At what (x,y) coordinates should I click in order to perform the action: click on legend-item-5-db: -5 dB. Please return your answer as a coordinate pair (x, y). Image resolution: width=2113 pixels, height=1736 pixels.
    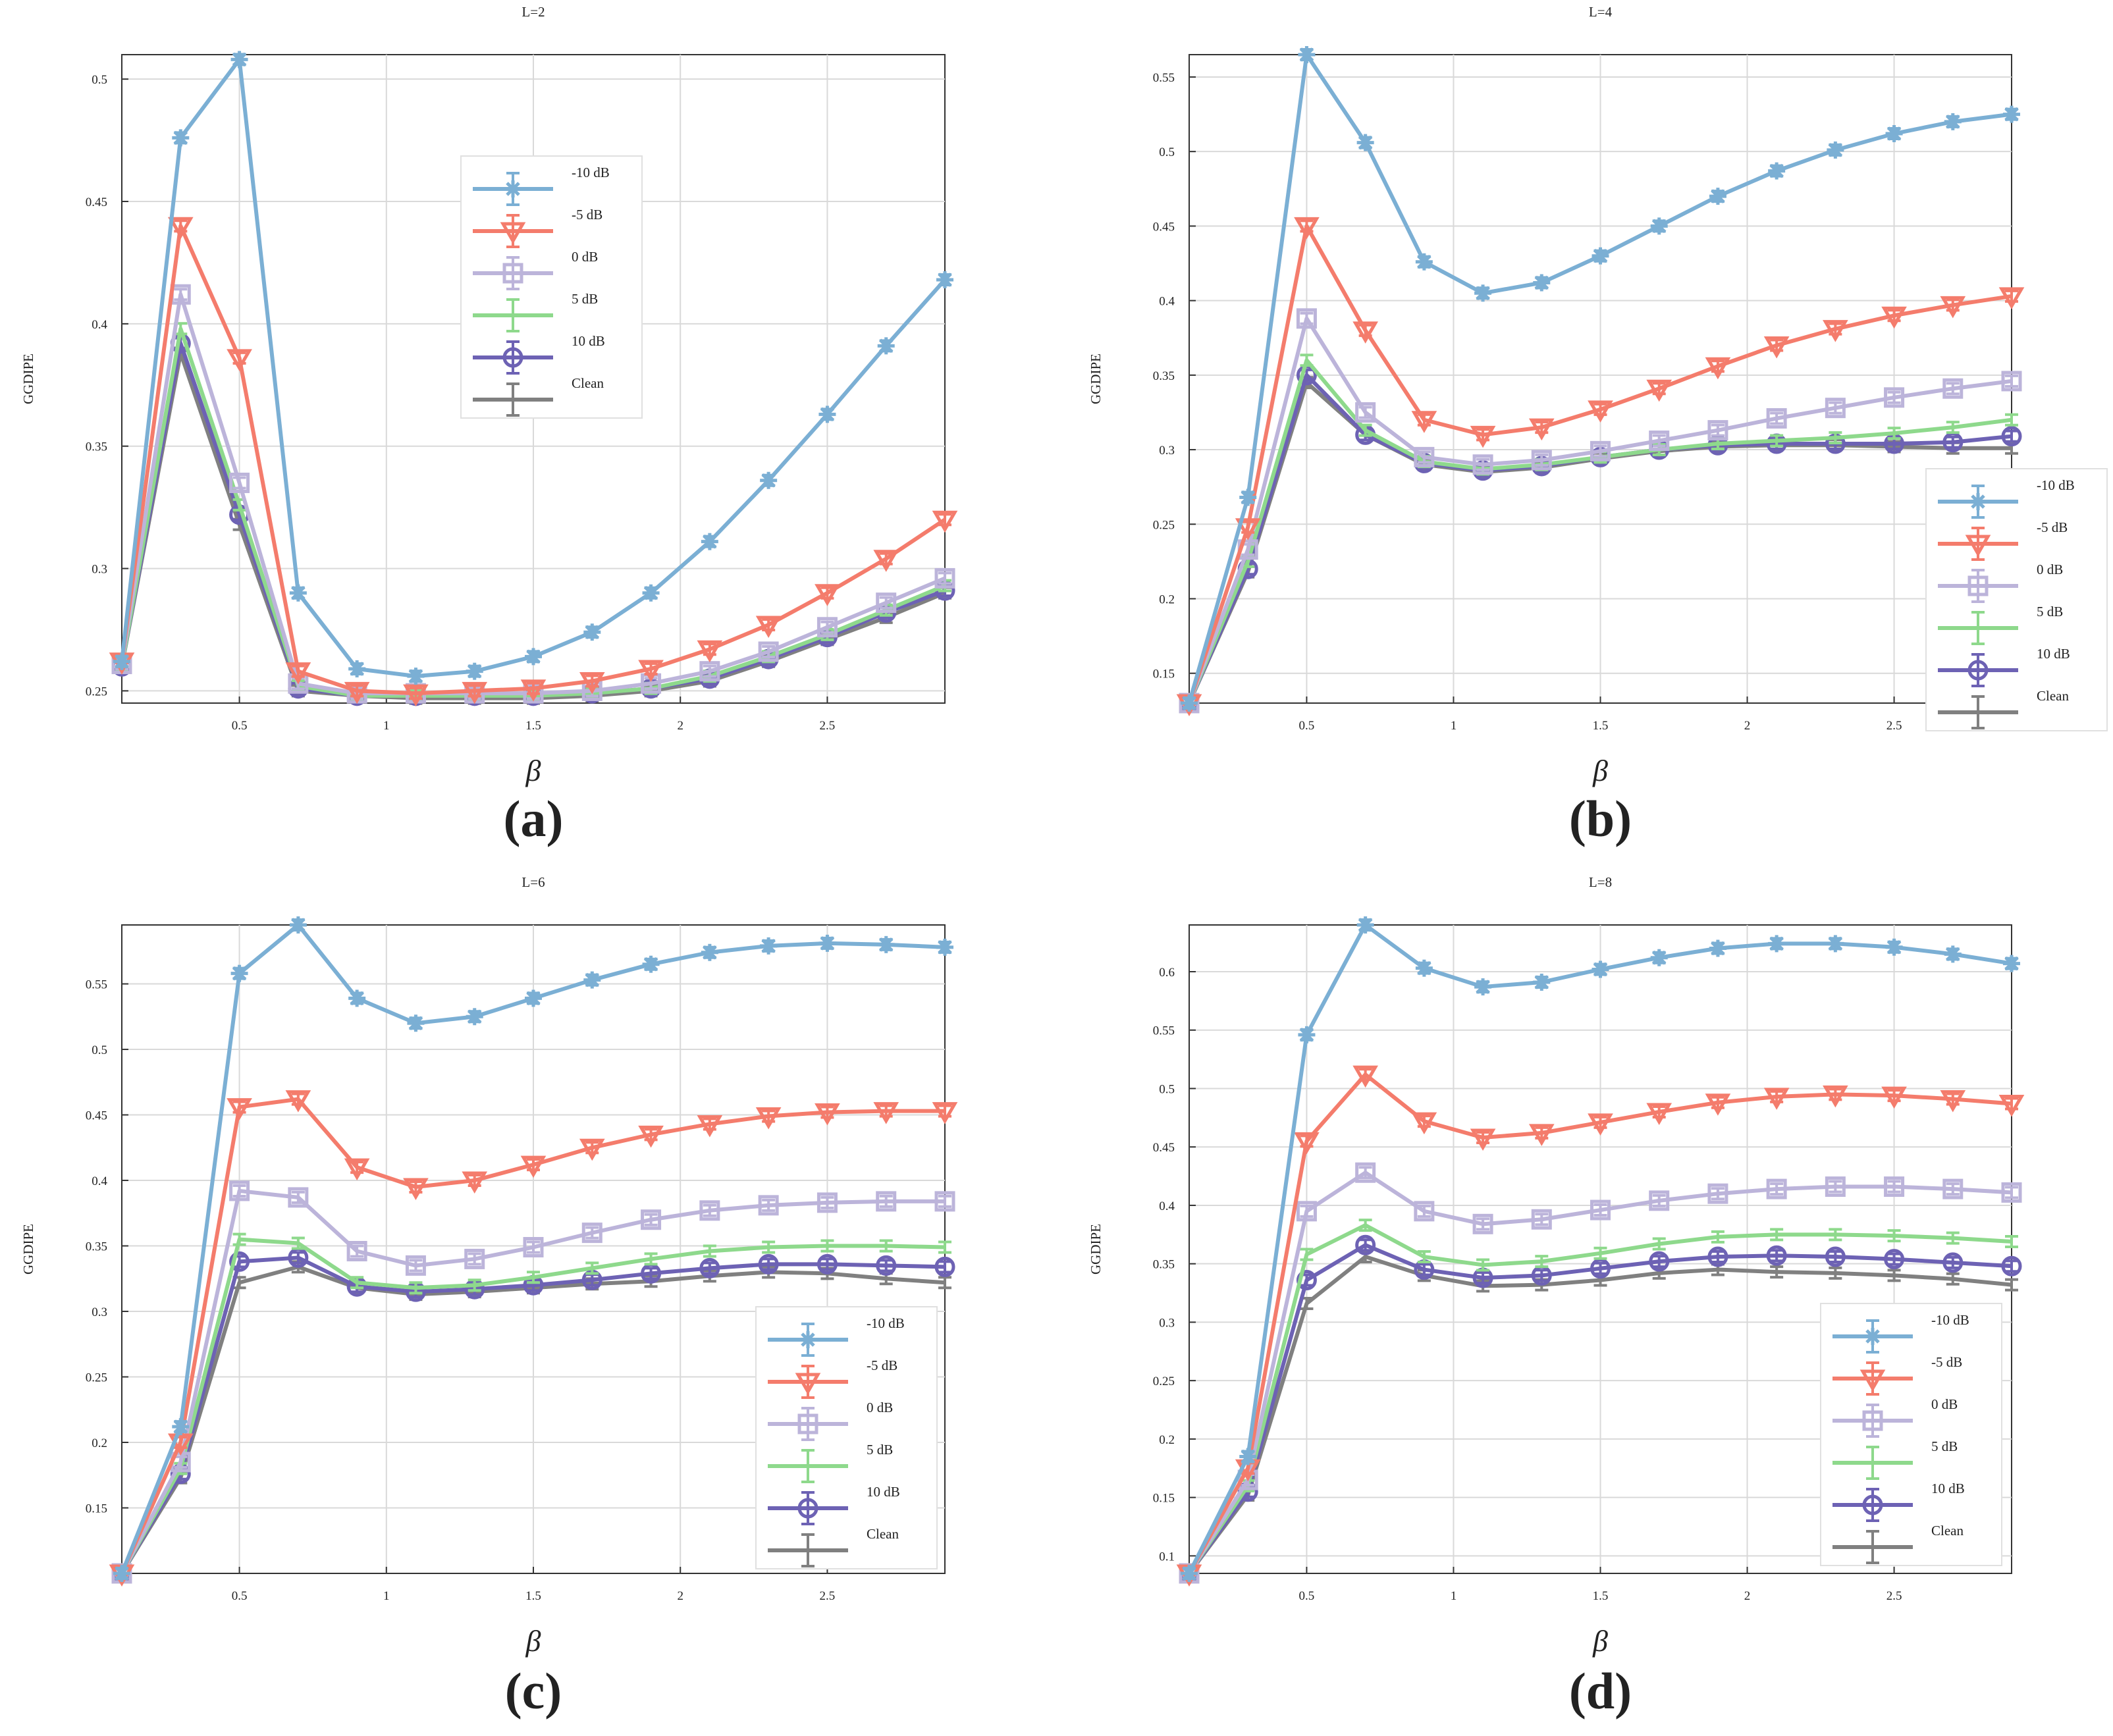
    Looking at the image, I should click on (1897, 1375).